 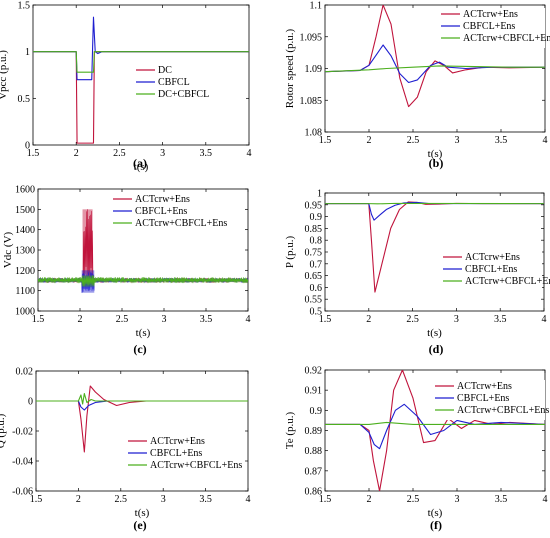 What do you see at coordinates (314, 492) in the screenshot?
I see `y-tick-label: 0.86` at bounding box center [314, 492].